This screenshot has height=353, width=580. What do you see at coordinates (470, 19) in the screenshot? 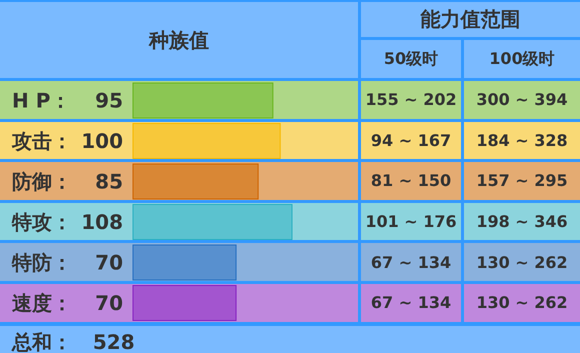
I see `text: 能力值范围` at bounding box center [470, 19].